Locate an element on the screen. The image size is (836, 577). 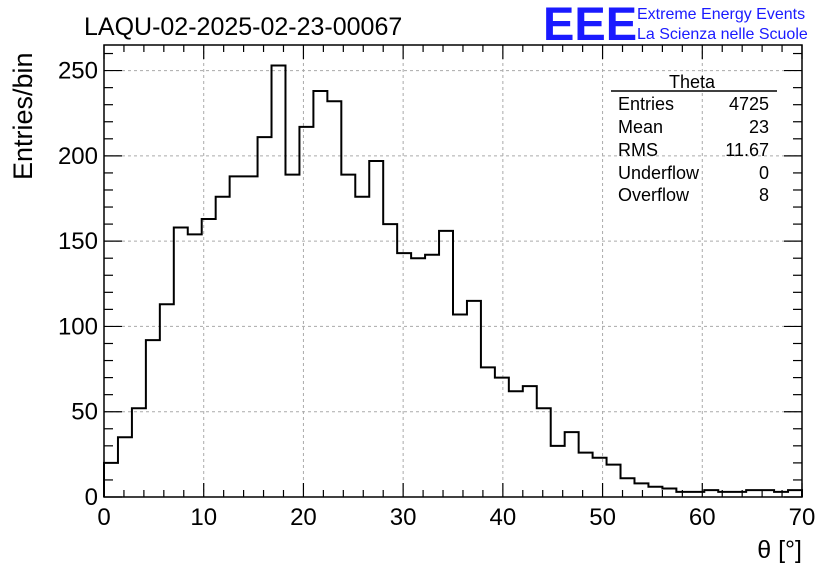
x-tick-label: 40 is located at coordinates (503, 517).